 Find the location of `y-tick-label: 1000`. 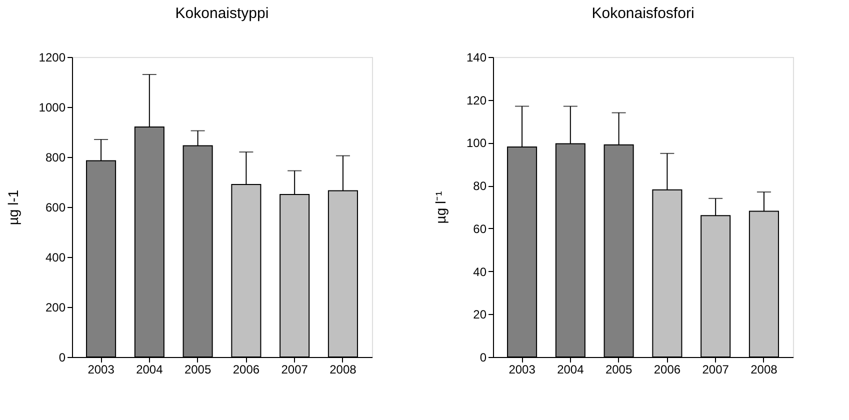

y-tick-label: 1000 is located at coordinates (52, 107).